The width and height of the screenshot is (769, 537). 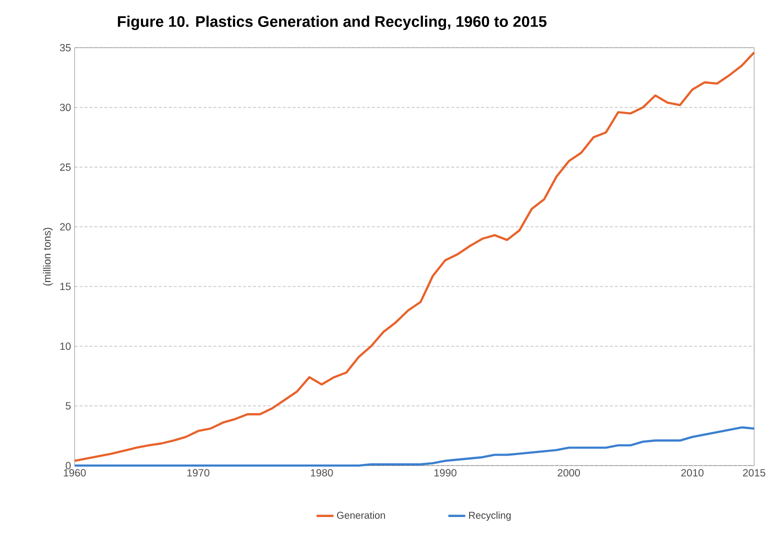 What do you see at coordinates (198, 472) in the screenshot?
I see `x-tick-label: 1970` at bounding box center [198, 472].